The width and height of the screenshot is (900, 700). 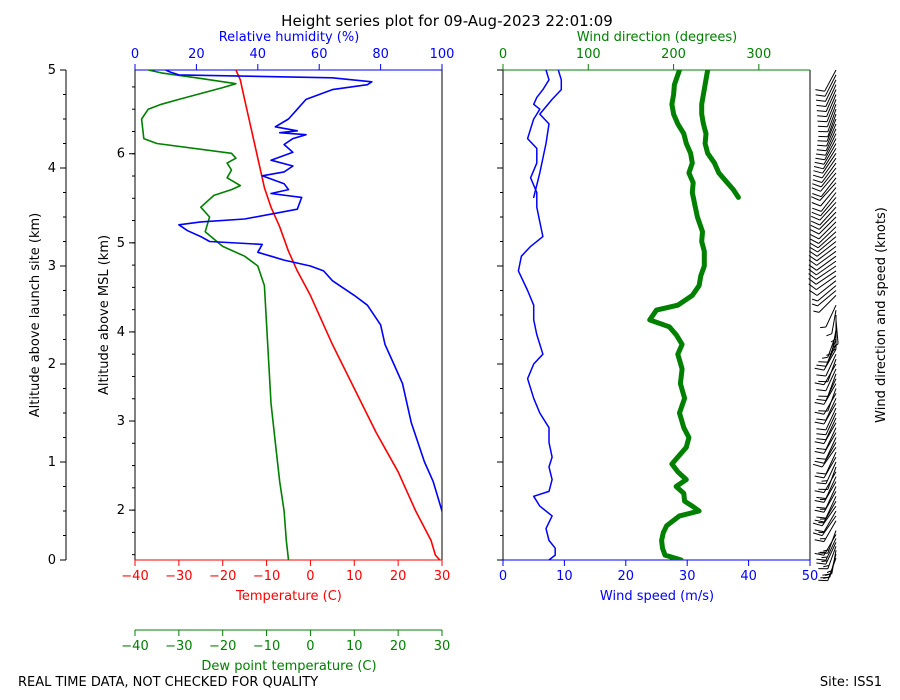 What do you see at coordinates (266, 646) in the screenshot?
I see `dewpoint-tick-label: −10` at bounding box center [266, 646].